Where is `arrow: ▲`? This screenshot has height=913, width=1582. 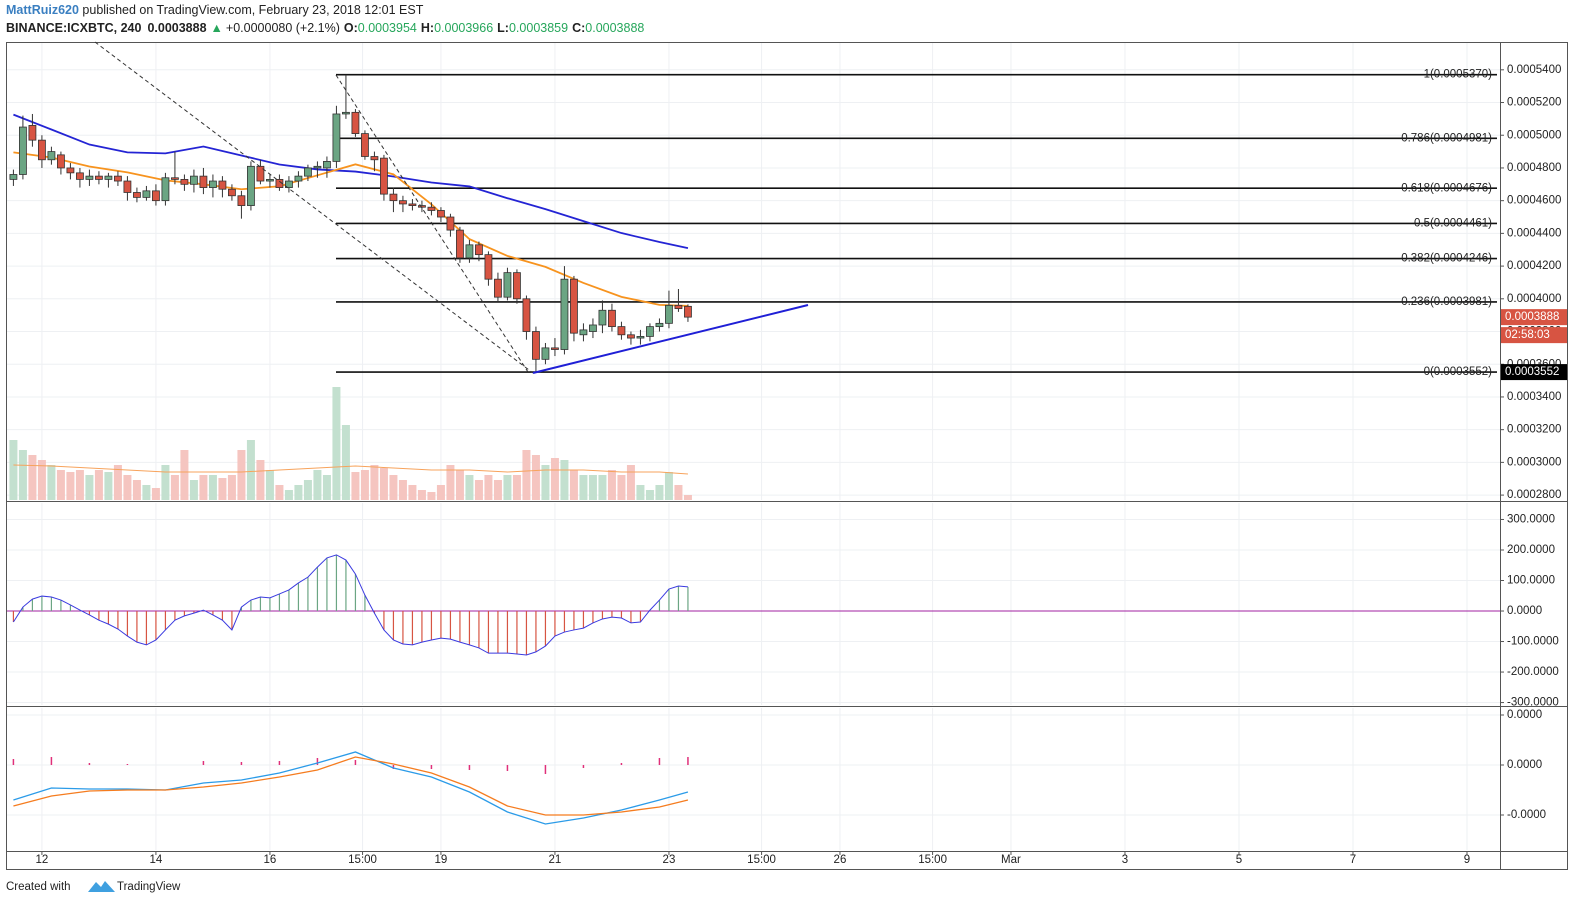 arrow: ▲ is located at coordinates (217, 28).